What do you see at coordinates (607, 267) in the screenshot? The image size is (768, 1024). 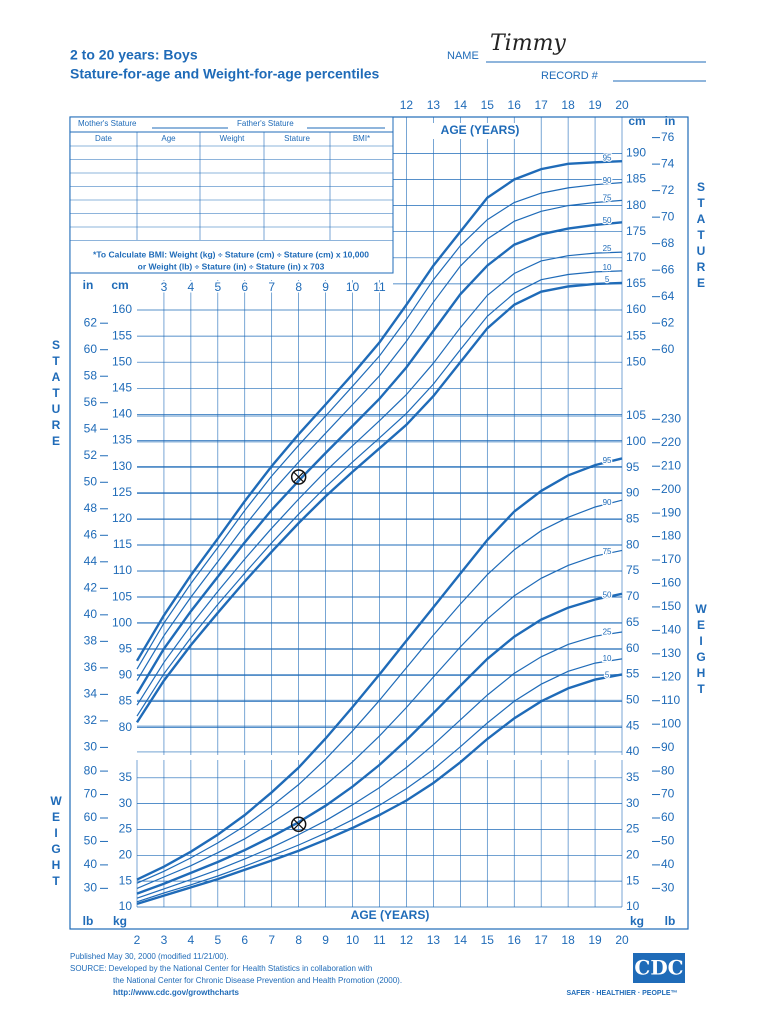 I see `series-label: 10` at bounding box center [607, 267].